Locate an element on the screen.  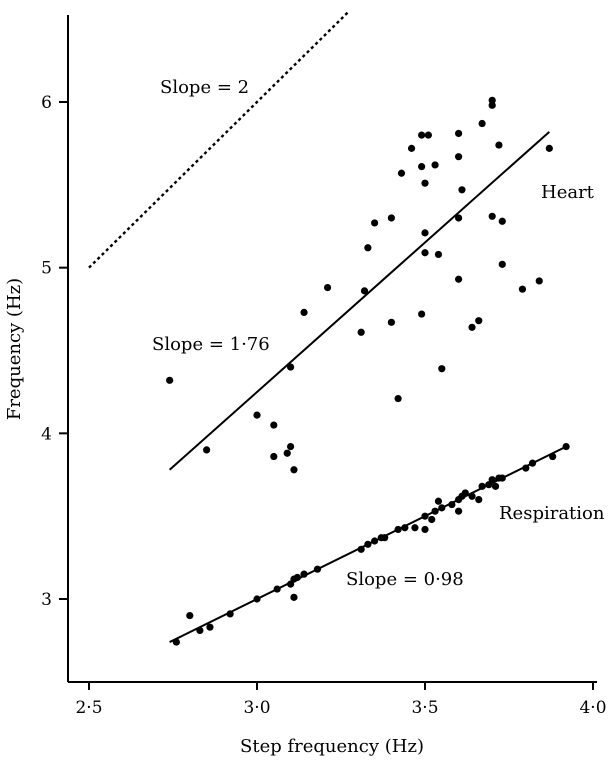
x-tick-label: 3·0 is located at coordinates (256, 708).